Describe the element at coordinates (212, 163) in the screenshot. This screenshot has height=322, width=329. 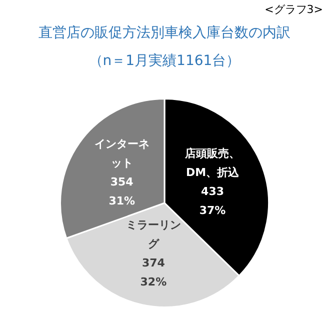
I see `slice-label: 店頭販売、DM、折込` at that location.